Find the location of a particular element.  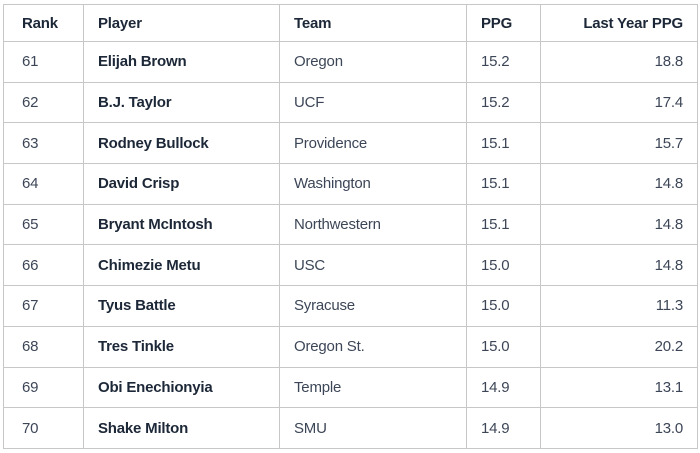

cell-team: USC is located at coordinates (373, 265).